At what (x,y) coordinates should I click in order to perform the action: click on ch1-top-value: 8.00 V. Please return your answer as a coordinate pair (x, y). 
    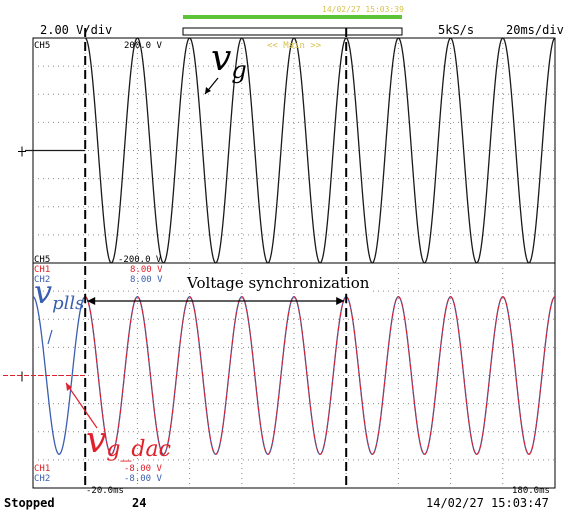
    Looking at the image, I should click on (146, 270).